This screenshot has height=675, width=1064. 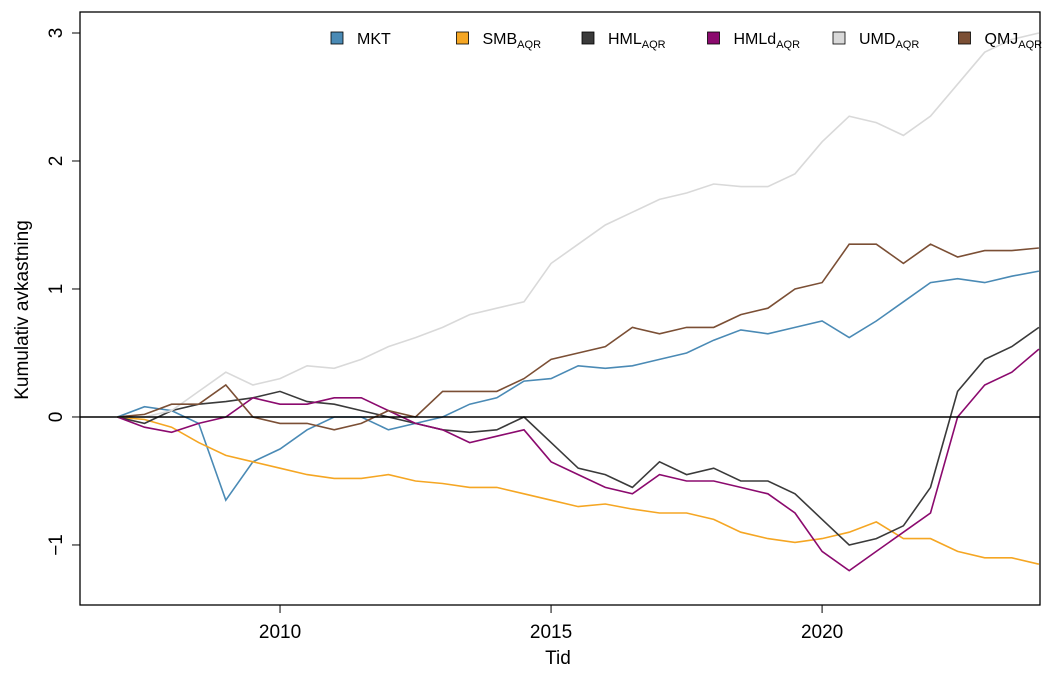 What do you see at coordinates (755, 39) in the screenshot?
I see `legend-name: HMLd` at bounding box center [755, 39].